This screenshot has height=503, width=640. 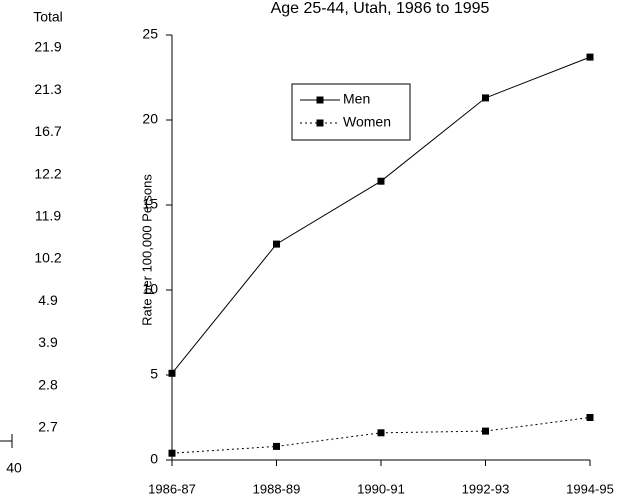 What do you see at coordinates (380, 8) in the screenshot?
I see `chart-title: Age 25-44, Utah, 1986 to 1995` at bounding box center [380, 8].